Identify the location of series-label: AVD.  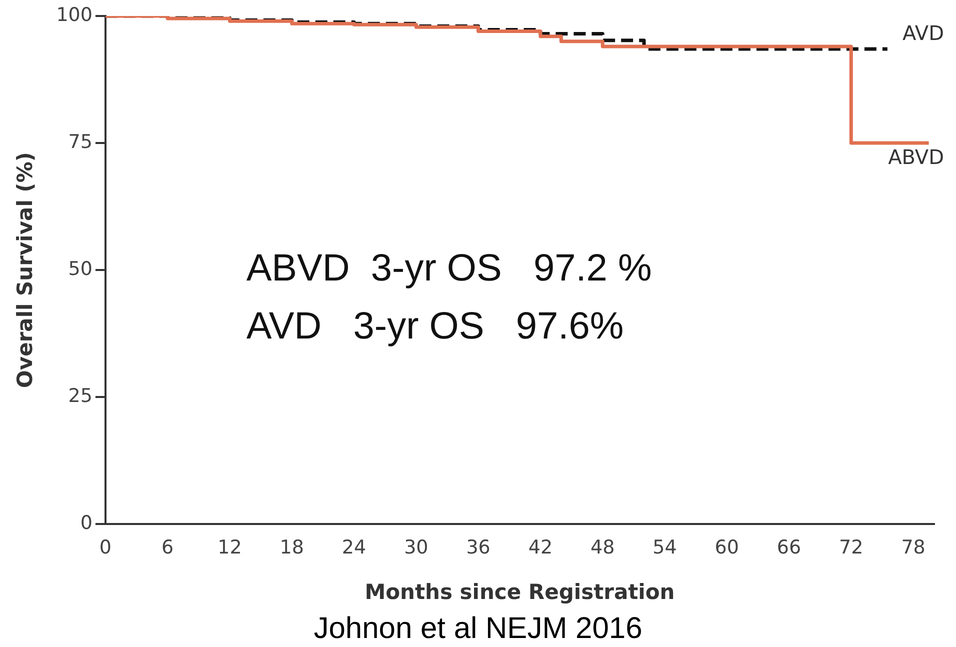
(923, 33).